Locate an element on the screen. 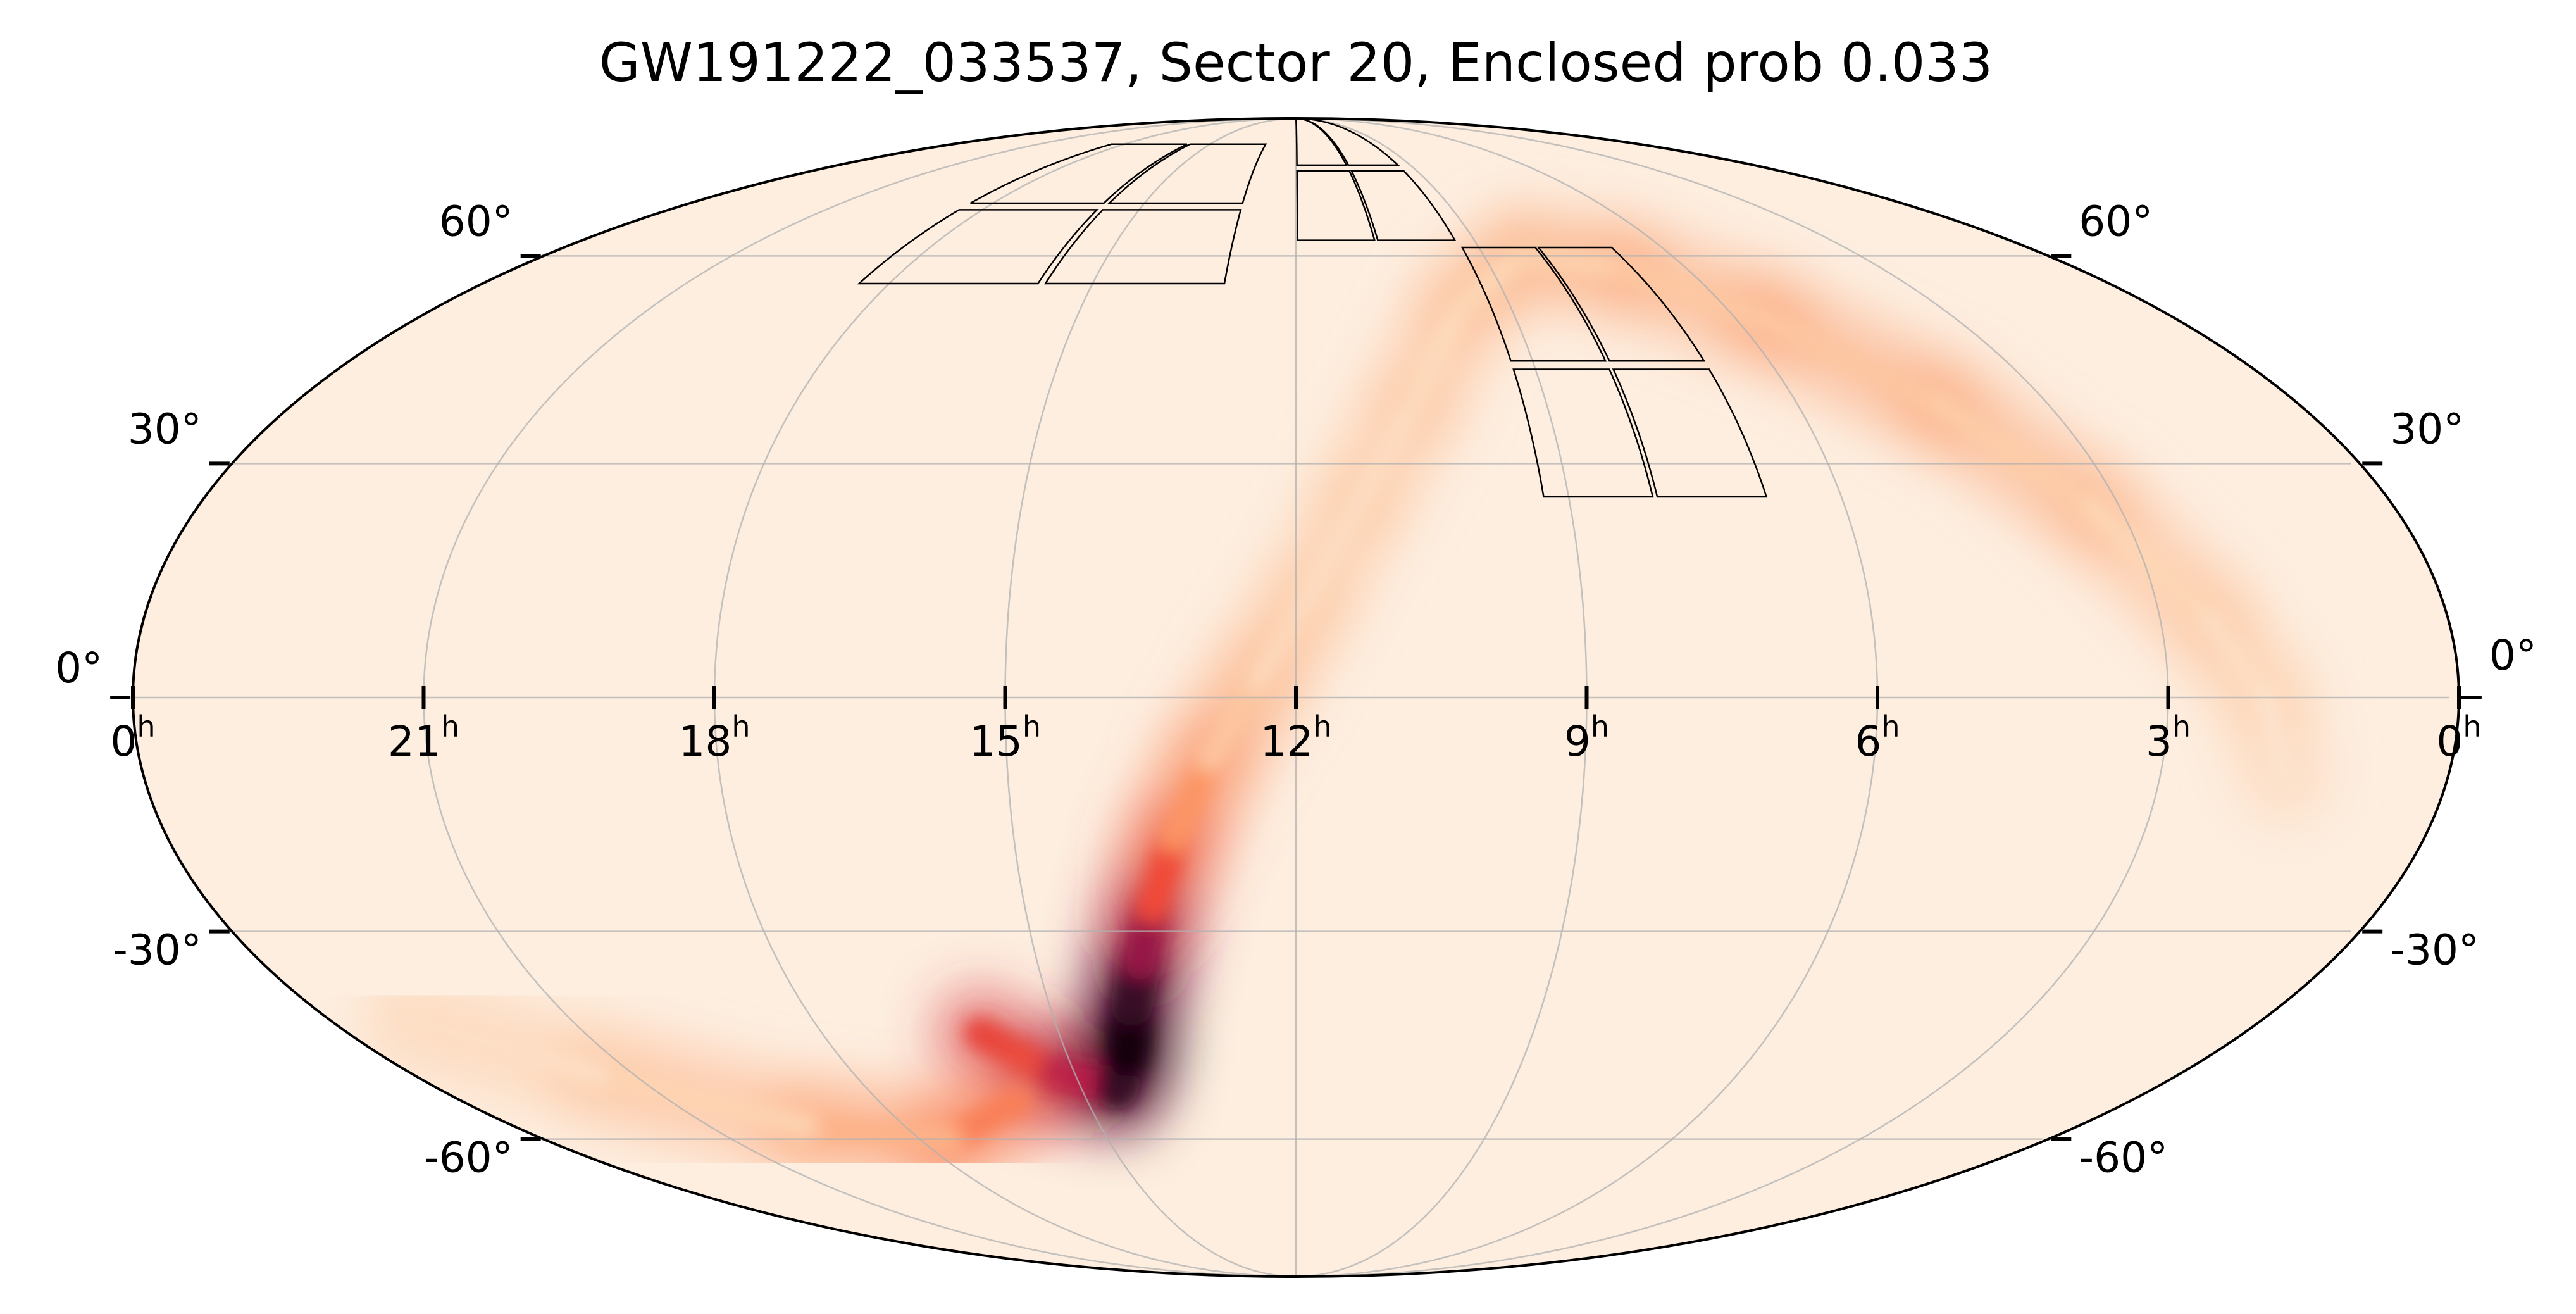 The height and width of the screenshot is (1314, 2576). ra-tick-value: 6 is located at coordinates (1868, 741).